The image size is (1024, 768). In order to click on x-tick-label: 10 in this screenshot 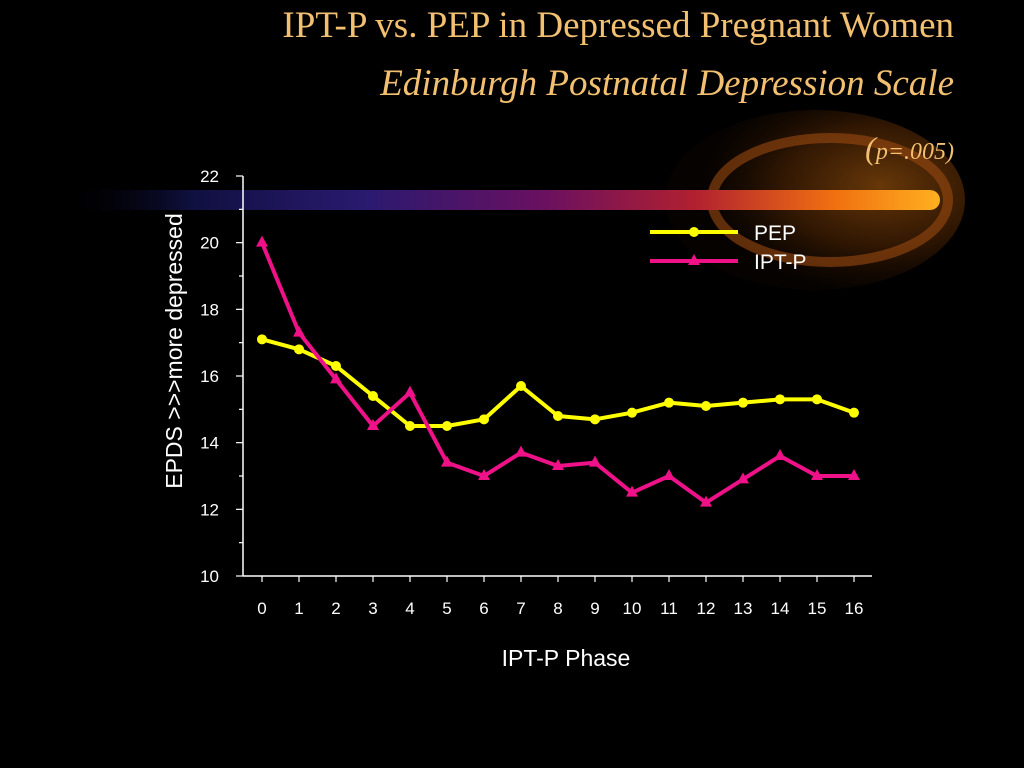, I will do `click(632, 608)`.